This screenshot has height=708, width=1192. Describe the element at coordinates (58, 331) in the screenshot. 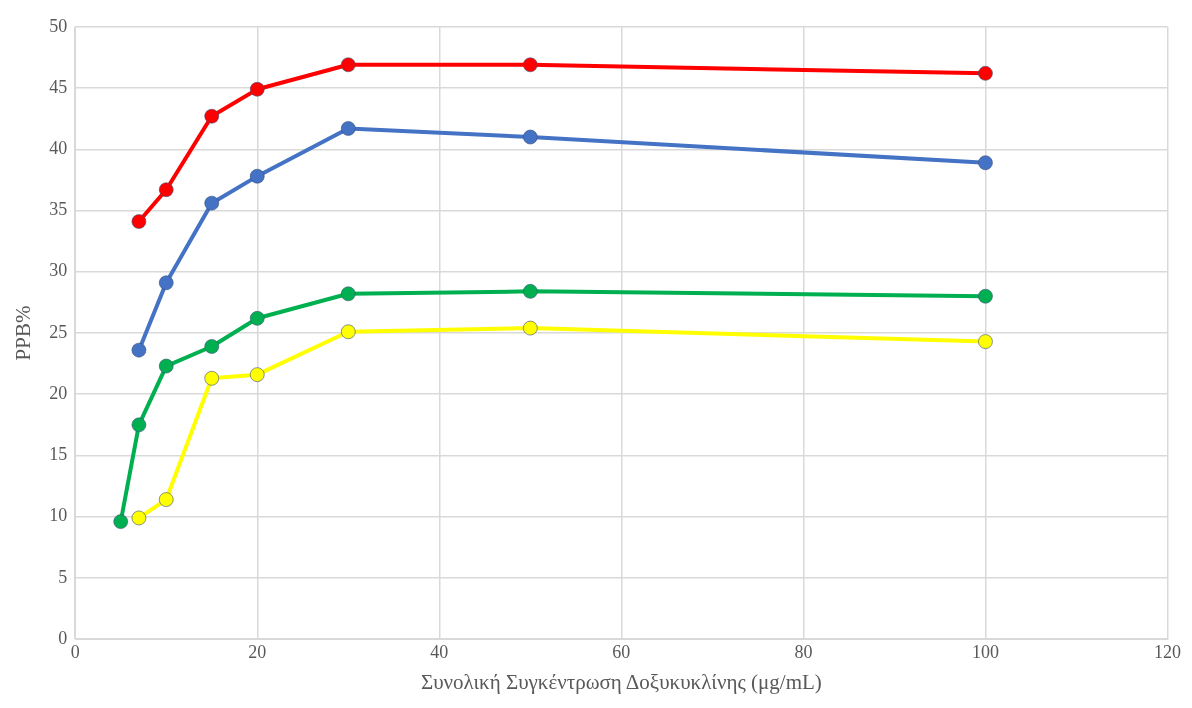

I see `y-tick-label: 25` at that location.